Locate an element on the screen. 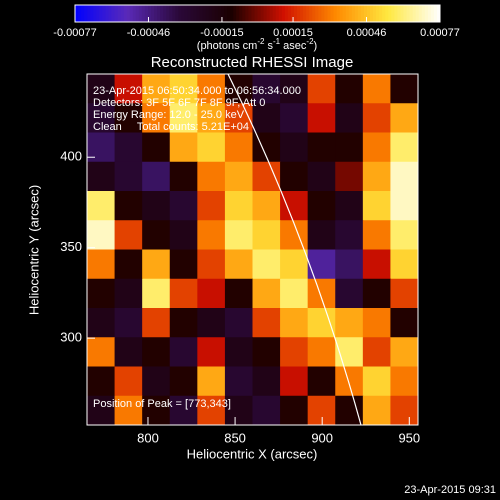  annotation: Detectors: 3F 5F 6F 7F 8F 9F, Att 0 is located at coordinates (179, 103).